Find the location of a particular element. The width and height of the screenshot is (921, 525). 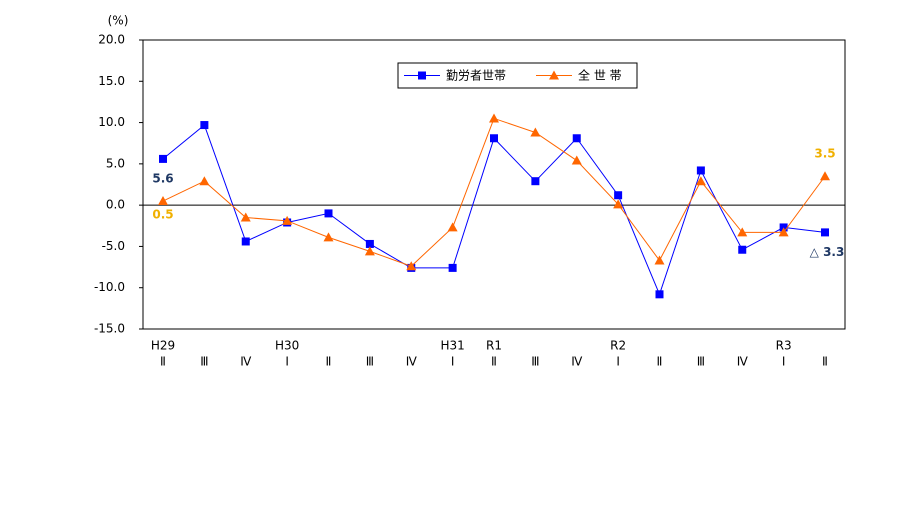

y-tick-label: 10.0 is located at coordinates (111, 122).